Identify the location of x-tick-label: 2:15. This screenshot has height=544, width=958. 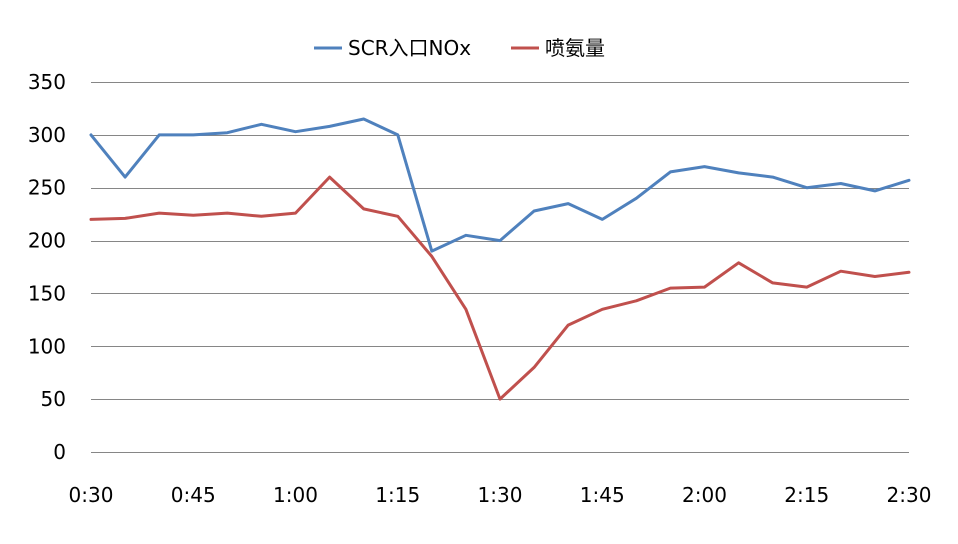
(806, 495).